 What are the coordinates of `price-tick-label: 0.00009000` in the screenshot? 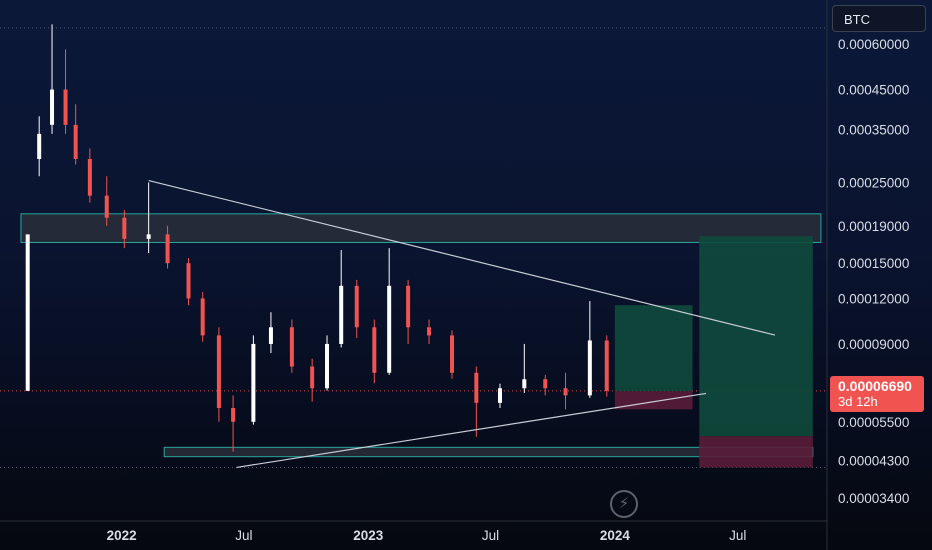 It's located at (873, 344).